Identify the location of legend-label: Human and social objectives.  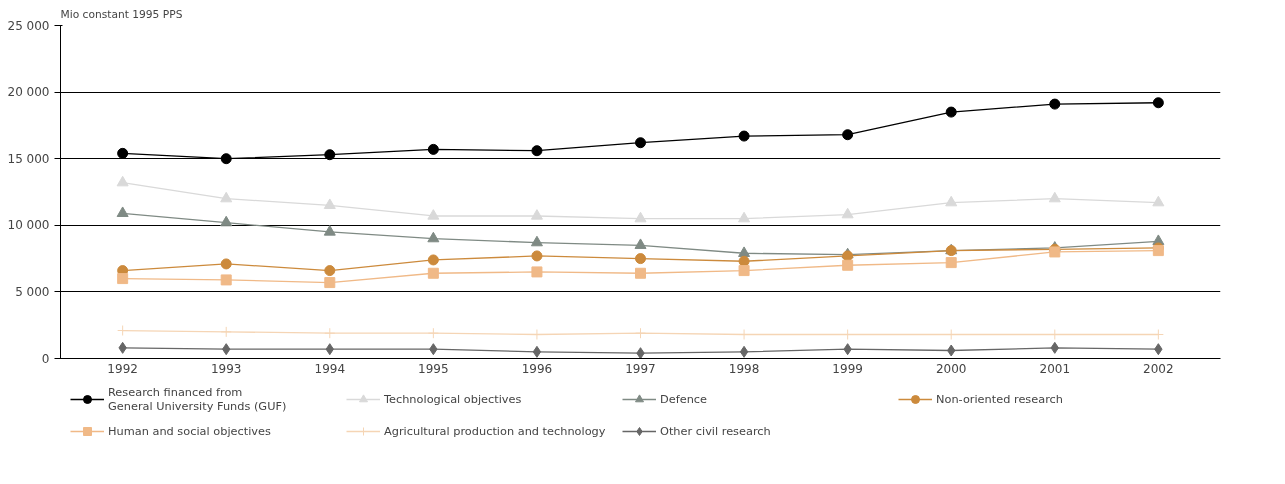
(190, 431).